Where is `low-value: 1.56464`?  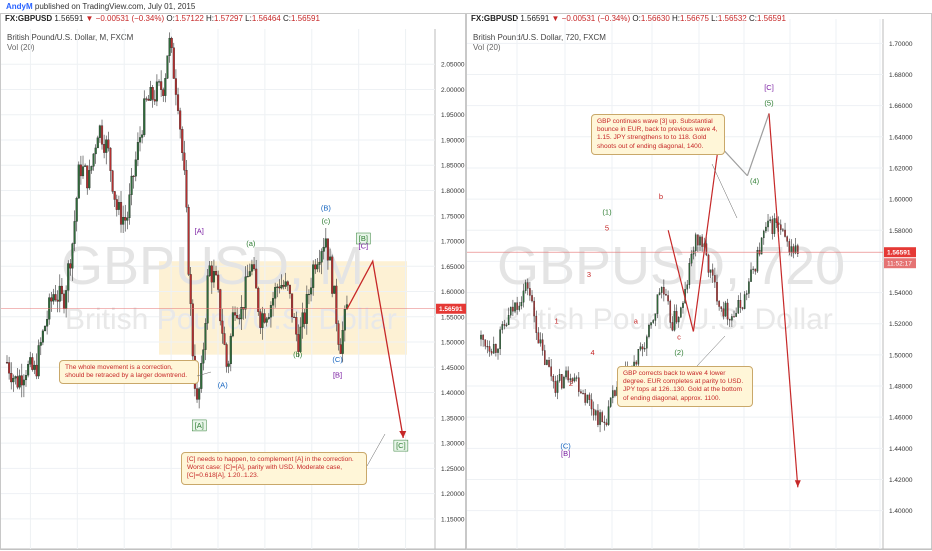
low-value: 1.56464 is located at coordinates (266, 18).